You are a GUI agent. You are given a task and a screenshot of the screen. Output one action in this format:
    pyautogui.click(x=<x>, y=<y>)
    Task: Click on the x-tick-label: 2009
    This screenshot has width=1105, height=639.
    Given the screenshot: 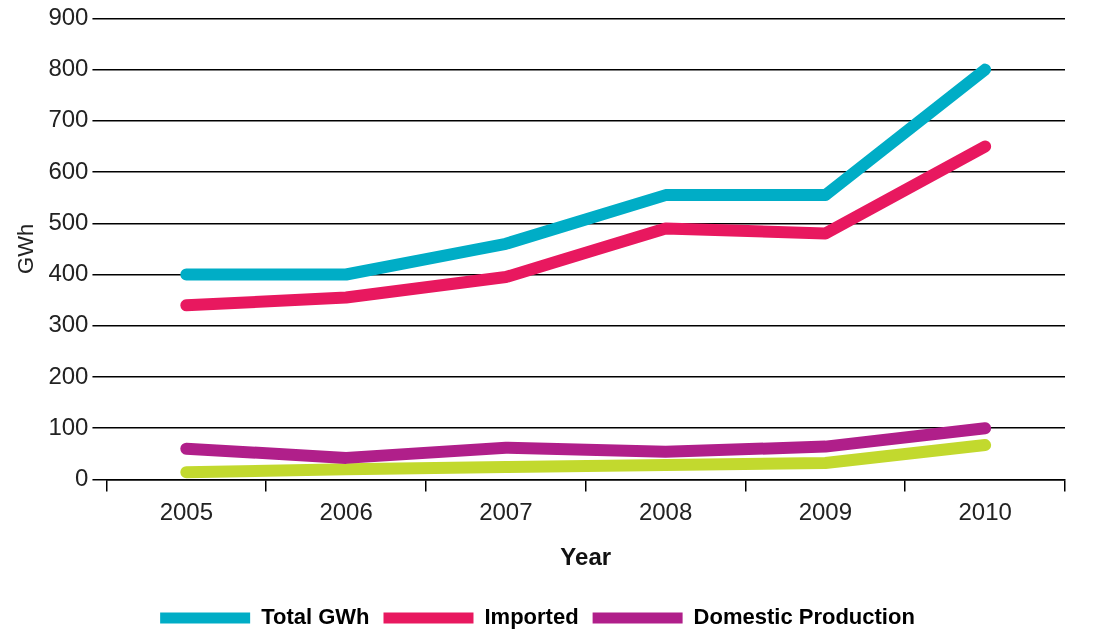 What is the action you would take?
    pyautogui.click(x=825, y=512)
    